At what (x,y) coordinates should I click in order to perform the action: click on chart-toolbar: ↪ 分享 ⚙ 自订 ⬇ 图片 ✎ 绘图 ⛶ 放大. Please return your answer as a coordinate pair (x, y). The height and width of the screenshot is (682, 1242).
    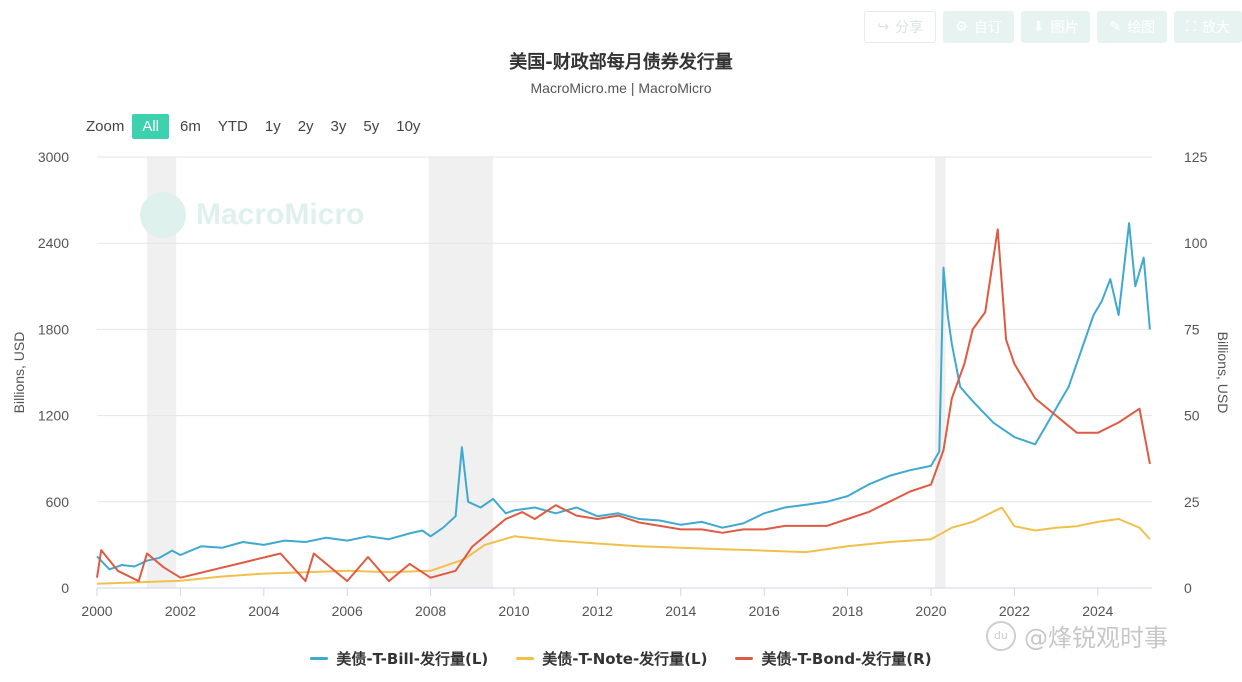
    Looking at the image, I should click on (1053, 27).